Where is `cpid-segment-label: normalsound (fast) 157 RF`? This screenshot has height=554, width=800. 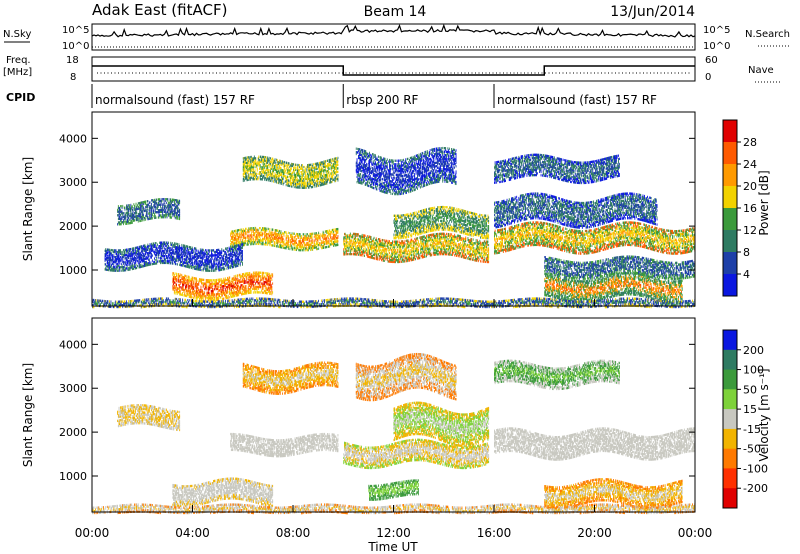
cpid-segment-label: normalsound (fast) 157 RF is located at coordinates (577, 100).